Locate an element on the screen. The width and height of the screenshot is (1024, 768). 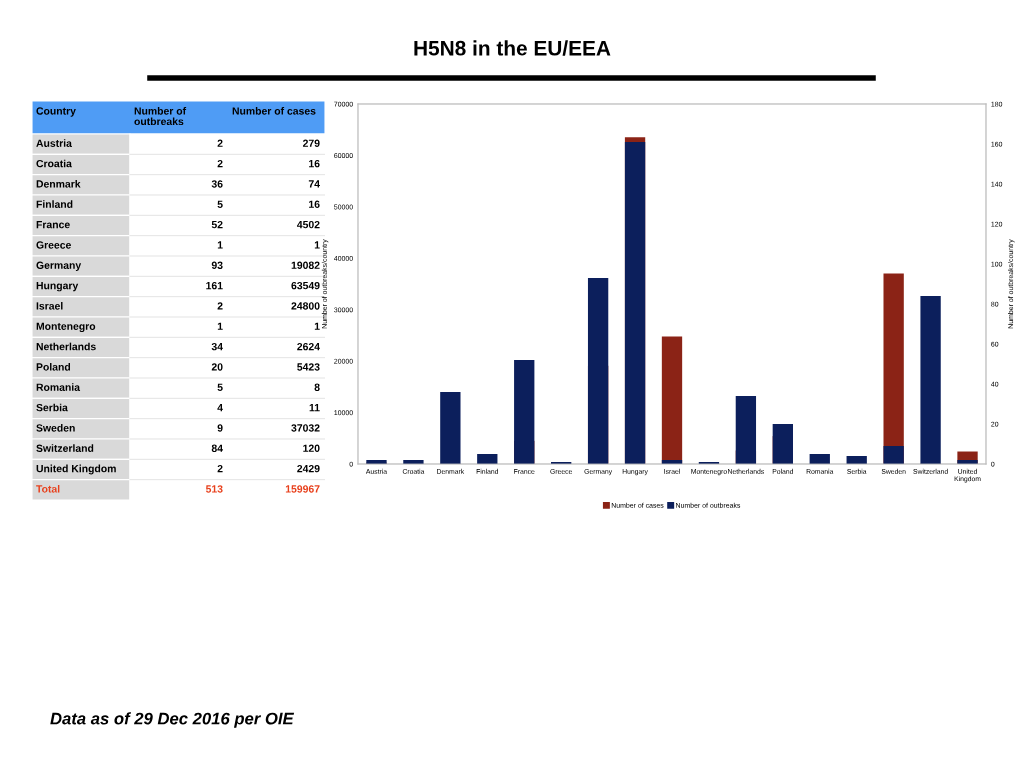
text: Country is located at coordinates (56, 112).